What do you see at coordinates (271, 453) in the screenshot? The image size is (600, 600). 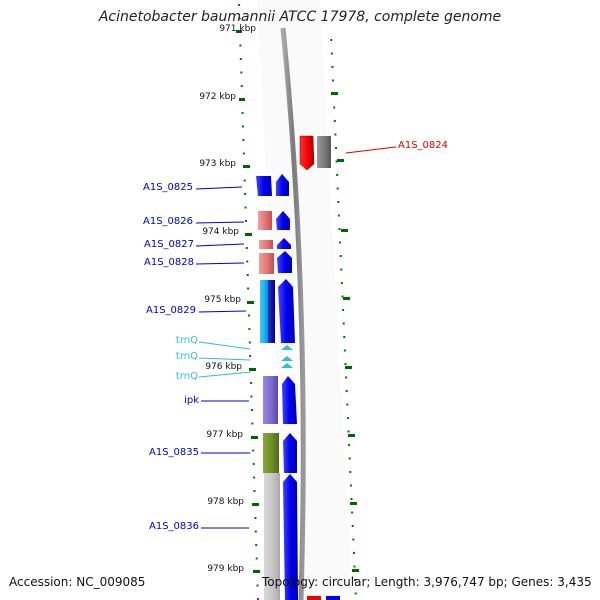 I see `gene-a1s0835-block` at bounding box center [271, 453].